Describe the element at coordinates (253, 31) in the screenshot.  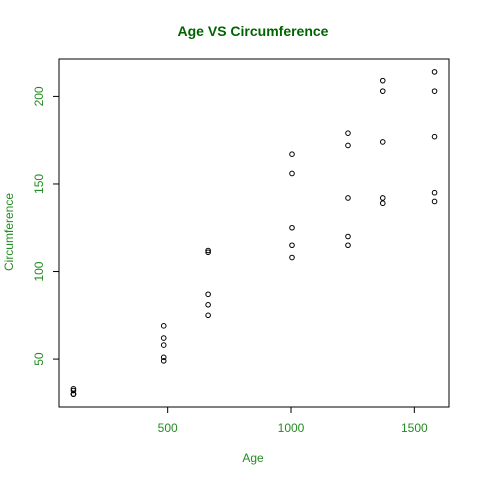
I see `chart-title: Age VS Circumference` at that location.